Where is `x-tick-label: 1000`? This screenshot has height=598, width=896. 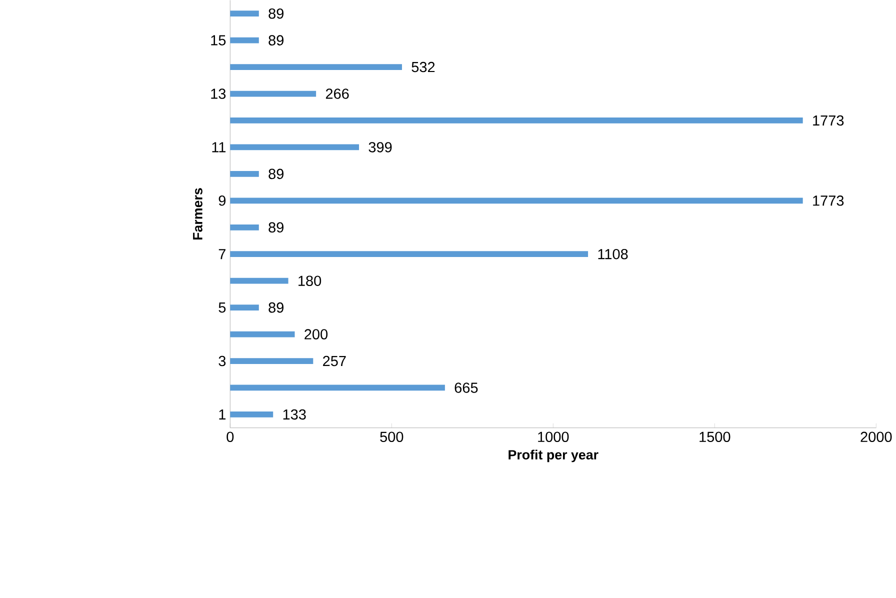 x-tick-label: 1000 is located at coordinates (553, 437).